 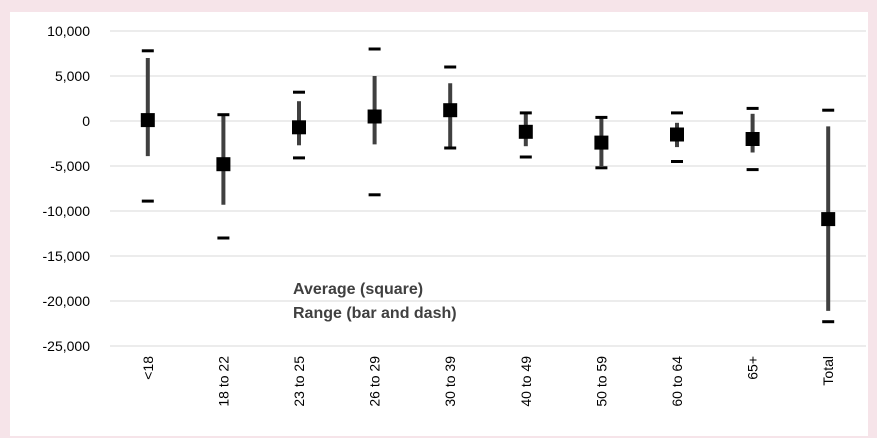 What do you see at coordinates (68, 31) in the screenshot?
I see `y-tick-label: 10,000` at bounding box center [68, 31].